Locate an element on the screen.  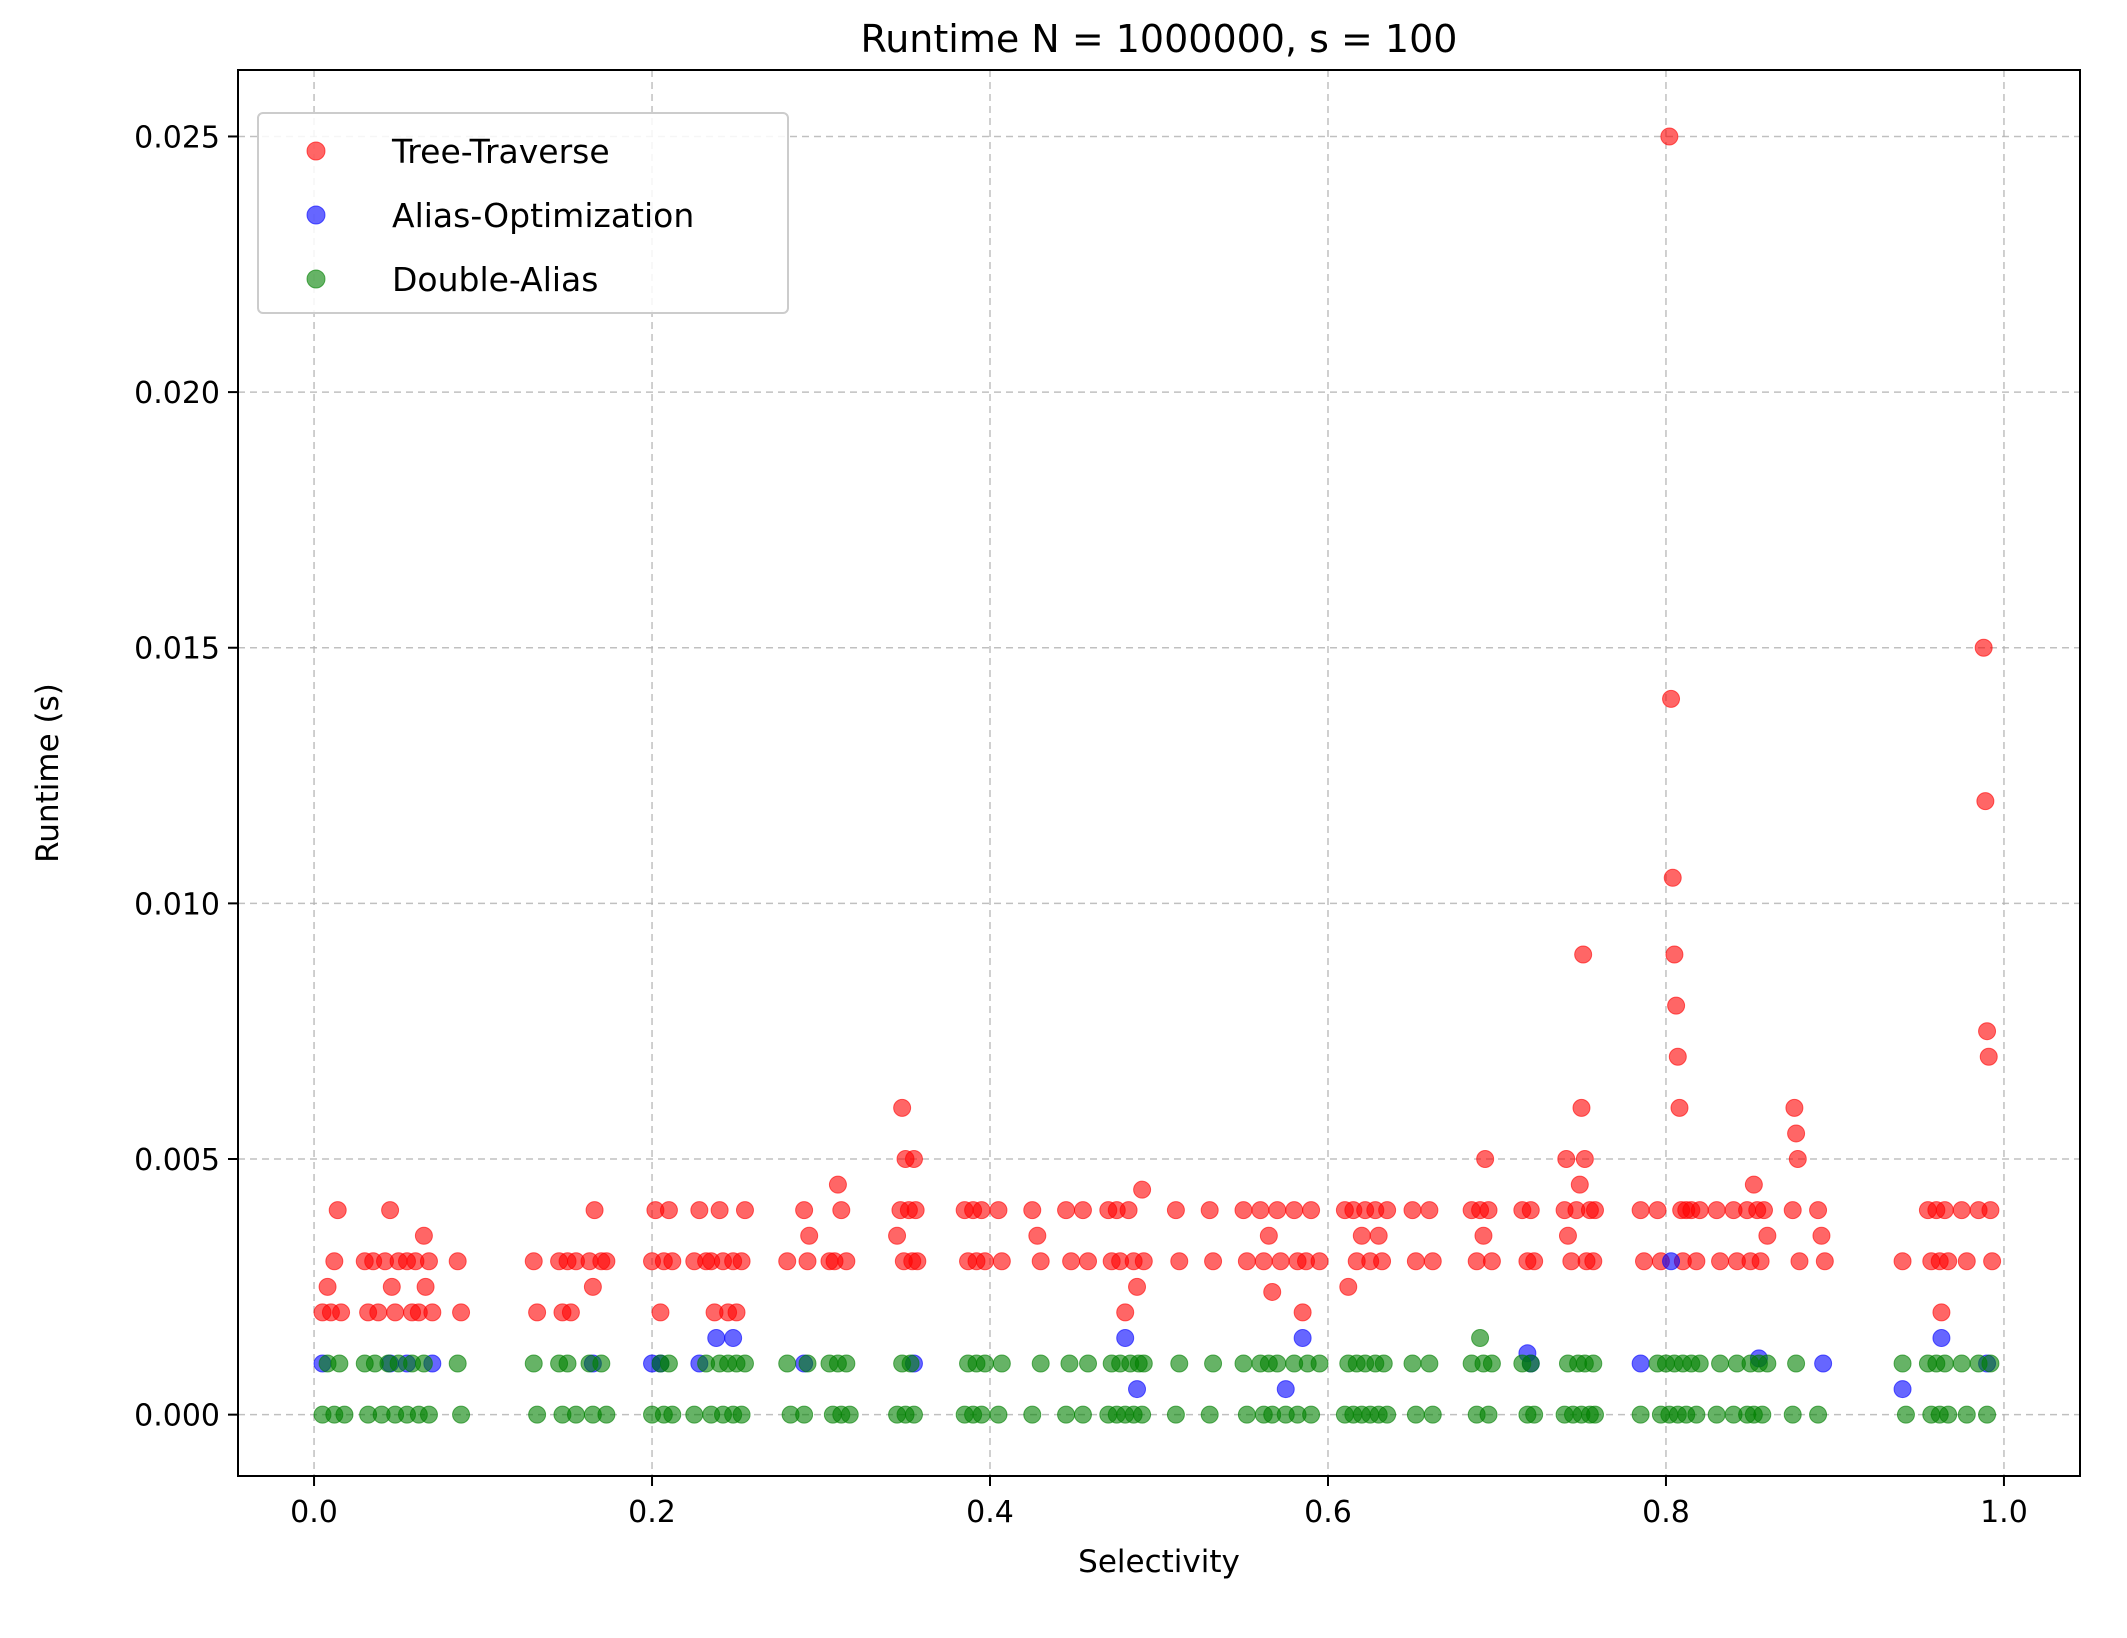
x-tick-label: 0.8 is located at coordinates (1666, 1512).